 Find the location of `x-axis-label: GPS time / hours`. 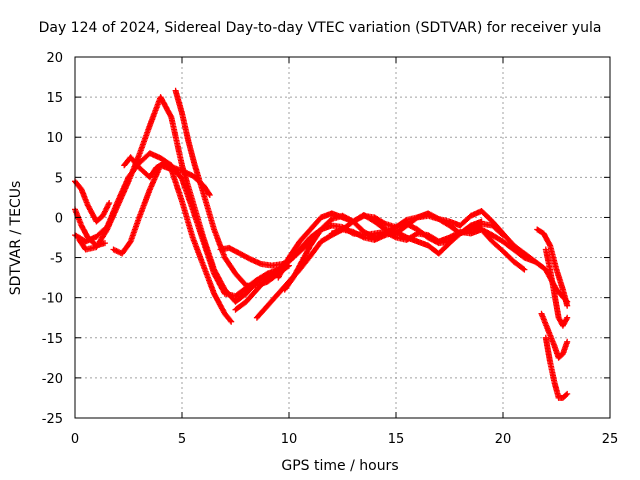

x-axis-label: GPS time / hours is located at coordinates (339, 466).